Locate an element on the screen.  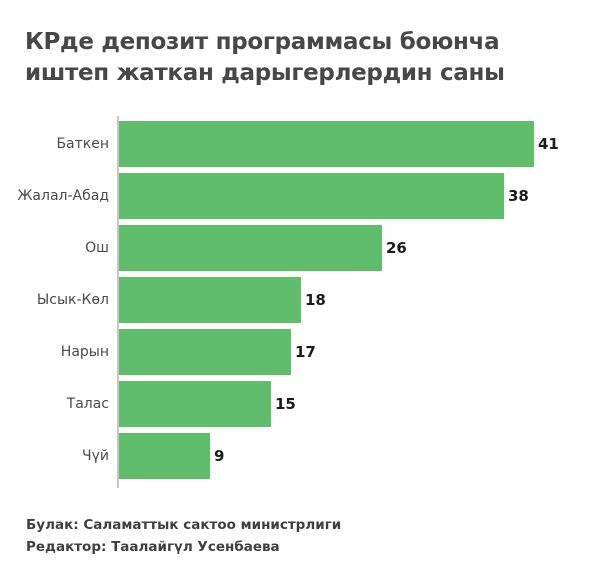
bar-row: Чүй 9 is located at coordinates (300, 456).